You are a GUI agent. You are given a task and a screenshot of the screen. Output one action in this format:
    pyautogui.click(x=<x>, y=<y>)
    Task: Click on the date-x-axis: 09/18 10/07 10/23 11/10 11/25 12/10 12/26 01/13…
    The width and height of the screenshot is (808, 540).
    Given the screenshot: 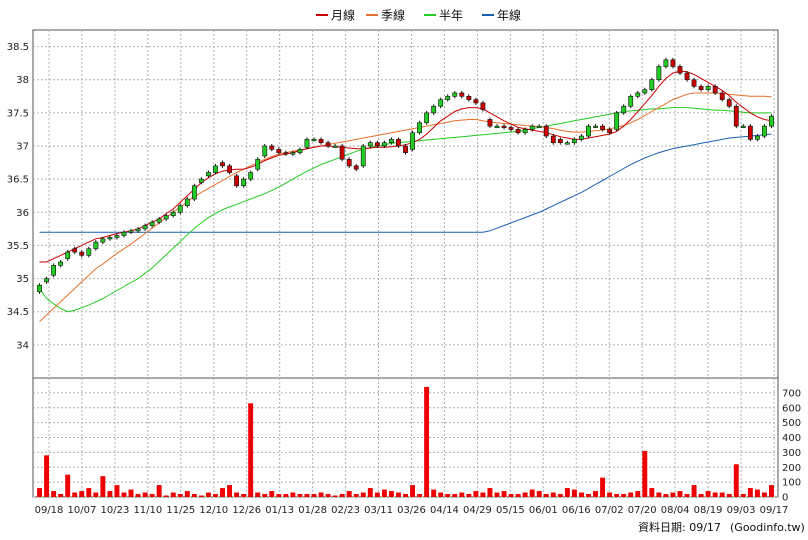 What is the action you would take?
    pyautogui.click(x=412, y=510)
    